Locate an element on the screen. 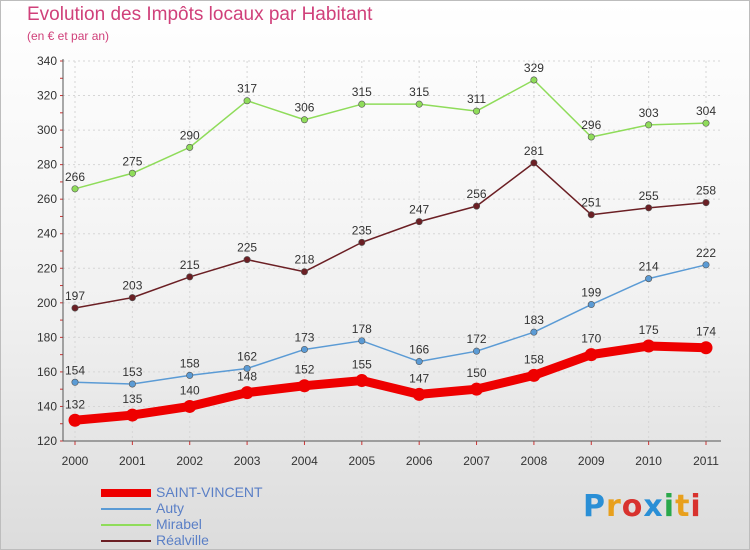 Image resolution: width=750 pixels, height=550 pixels. data-label-realville: 197 is located at coordinates (75, 296).